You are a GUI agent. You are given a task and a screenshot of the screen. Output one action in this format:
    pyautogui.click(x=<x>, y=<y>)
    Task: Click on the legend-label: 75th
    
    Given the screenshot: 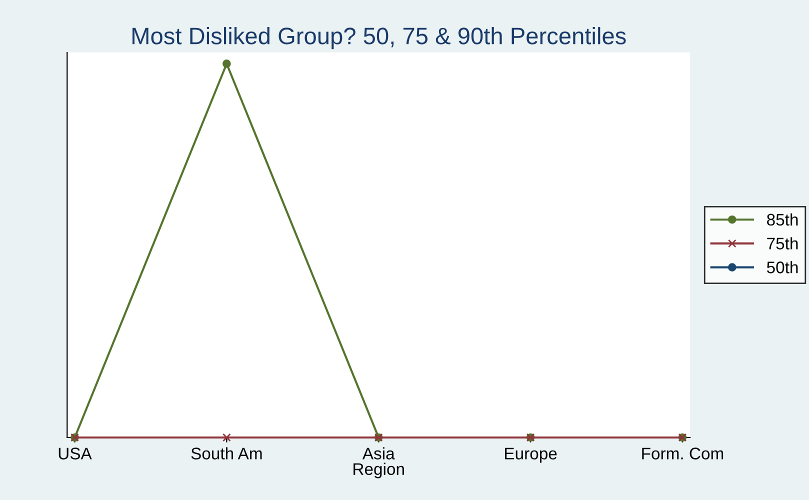 What is the action you would take?
    pyautogui.click(x=782, y=243)
    